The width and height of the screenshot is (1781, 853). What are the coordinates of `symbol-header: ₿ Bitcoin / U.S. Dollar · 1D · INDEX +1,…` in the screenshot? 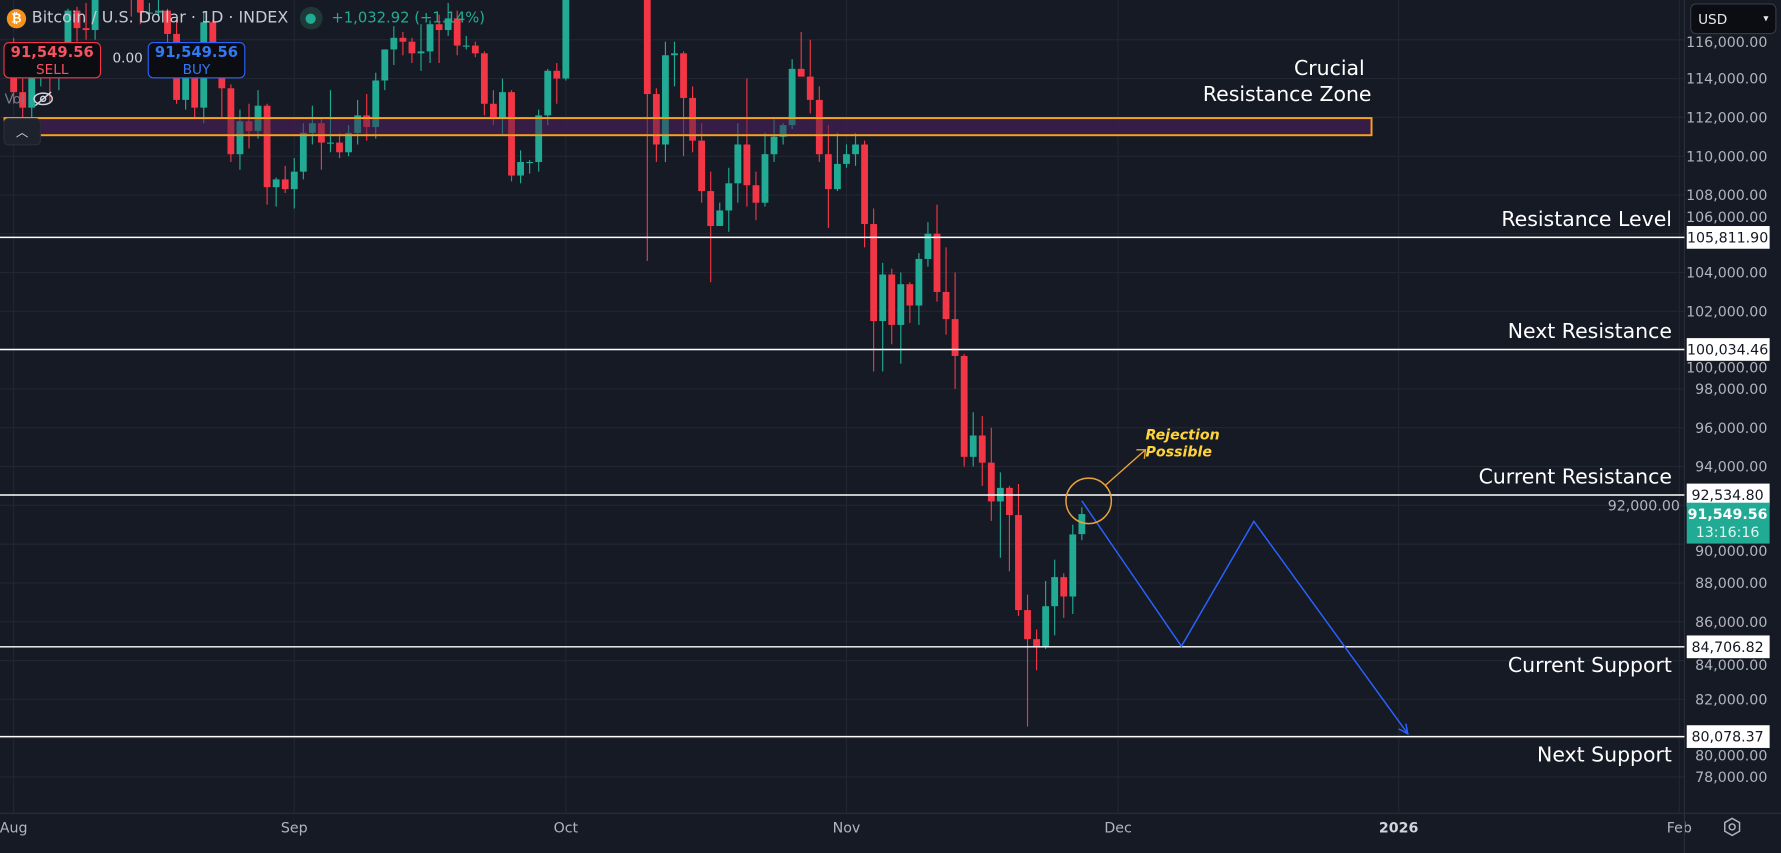 It's located at (245, 18).